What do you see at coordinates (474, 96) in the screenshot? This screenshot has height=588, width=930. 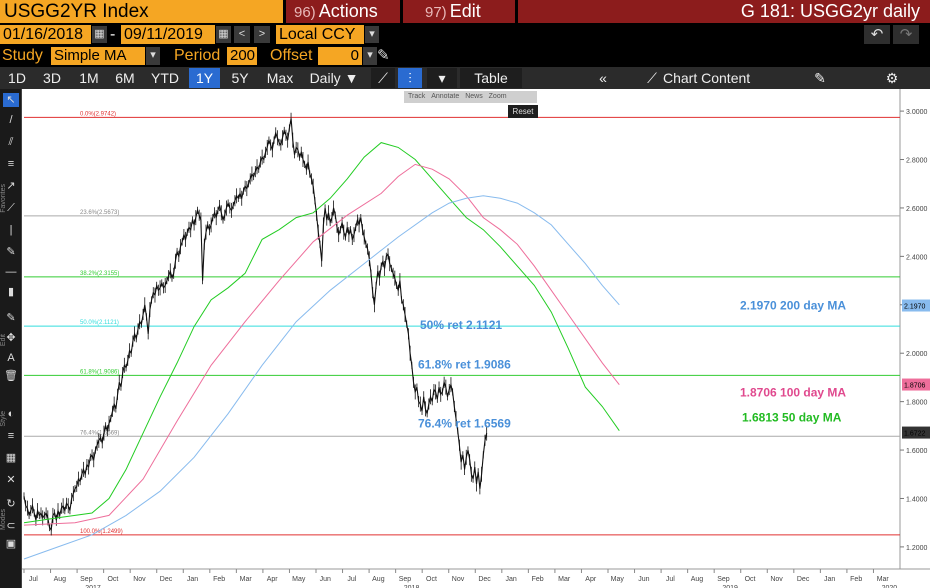 I see `news-tool: News` at bounding box center [474, 96].